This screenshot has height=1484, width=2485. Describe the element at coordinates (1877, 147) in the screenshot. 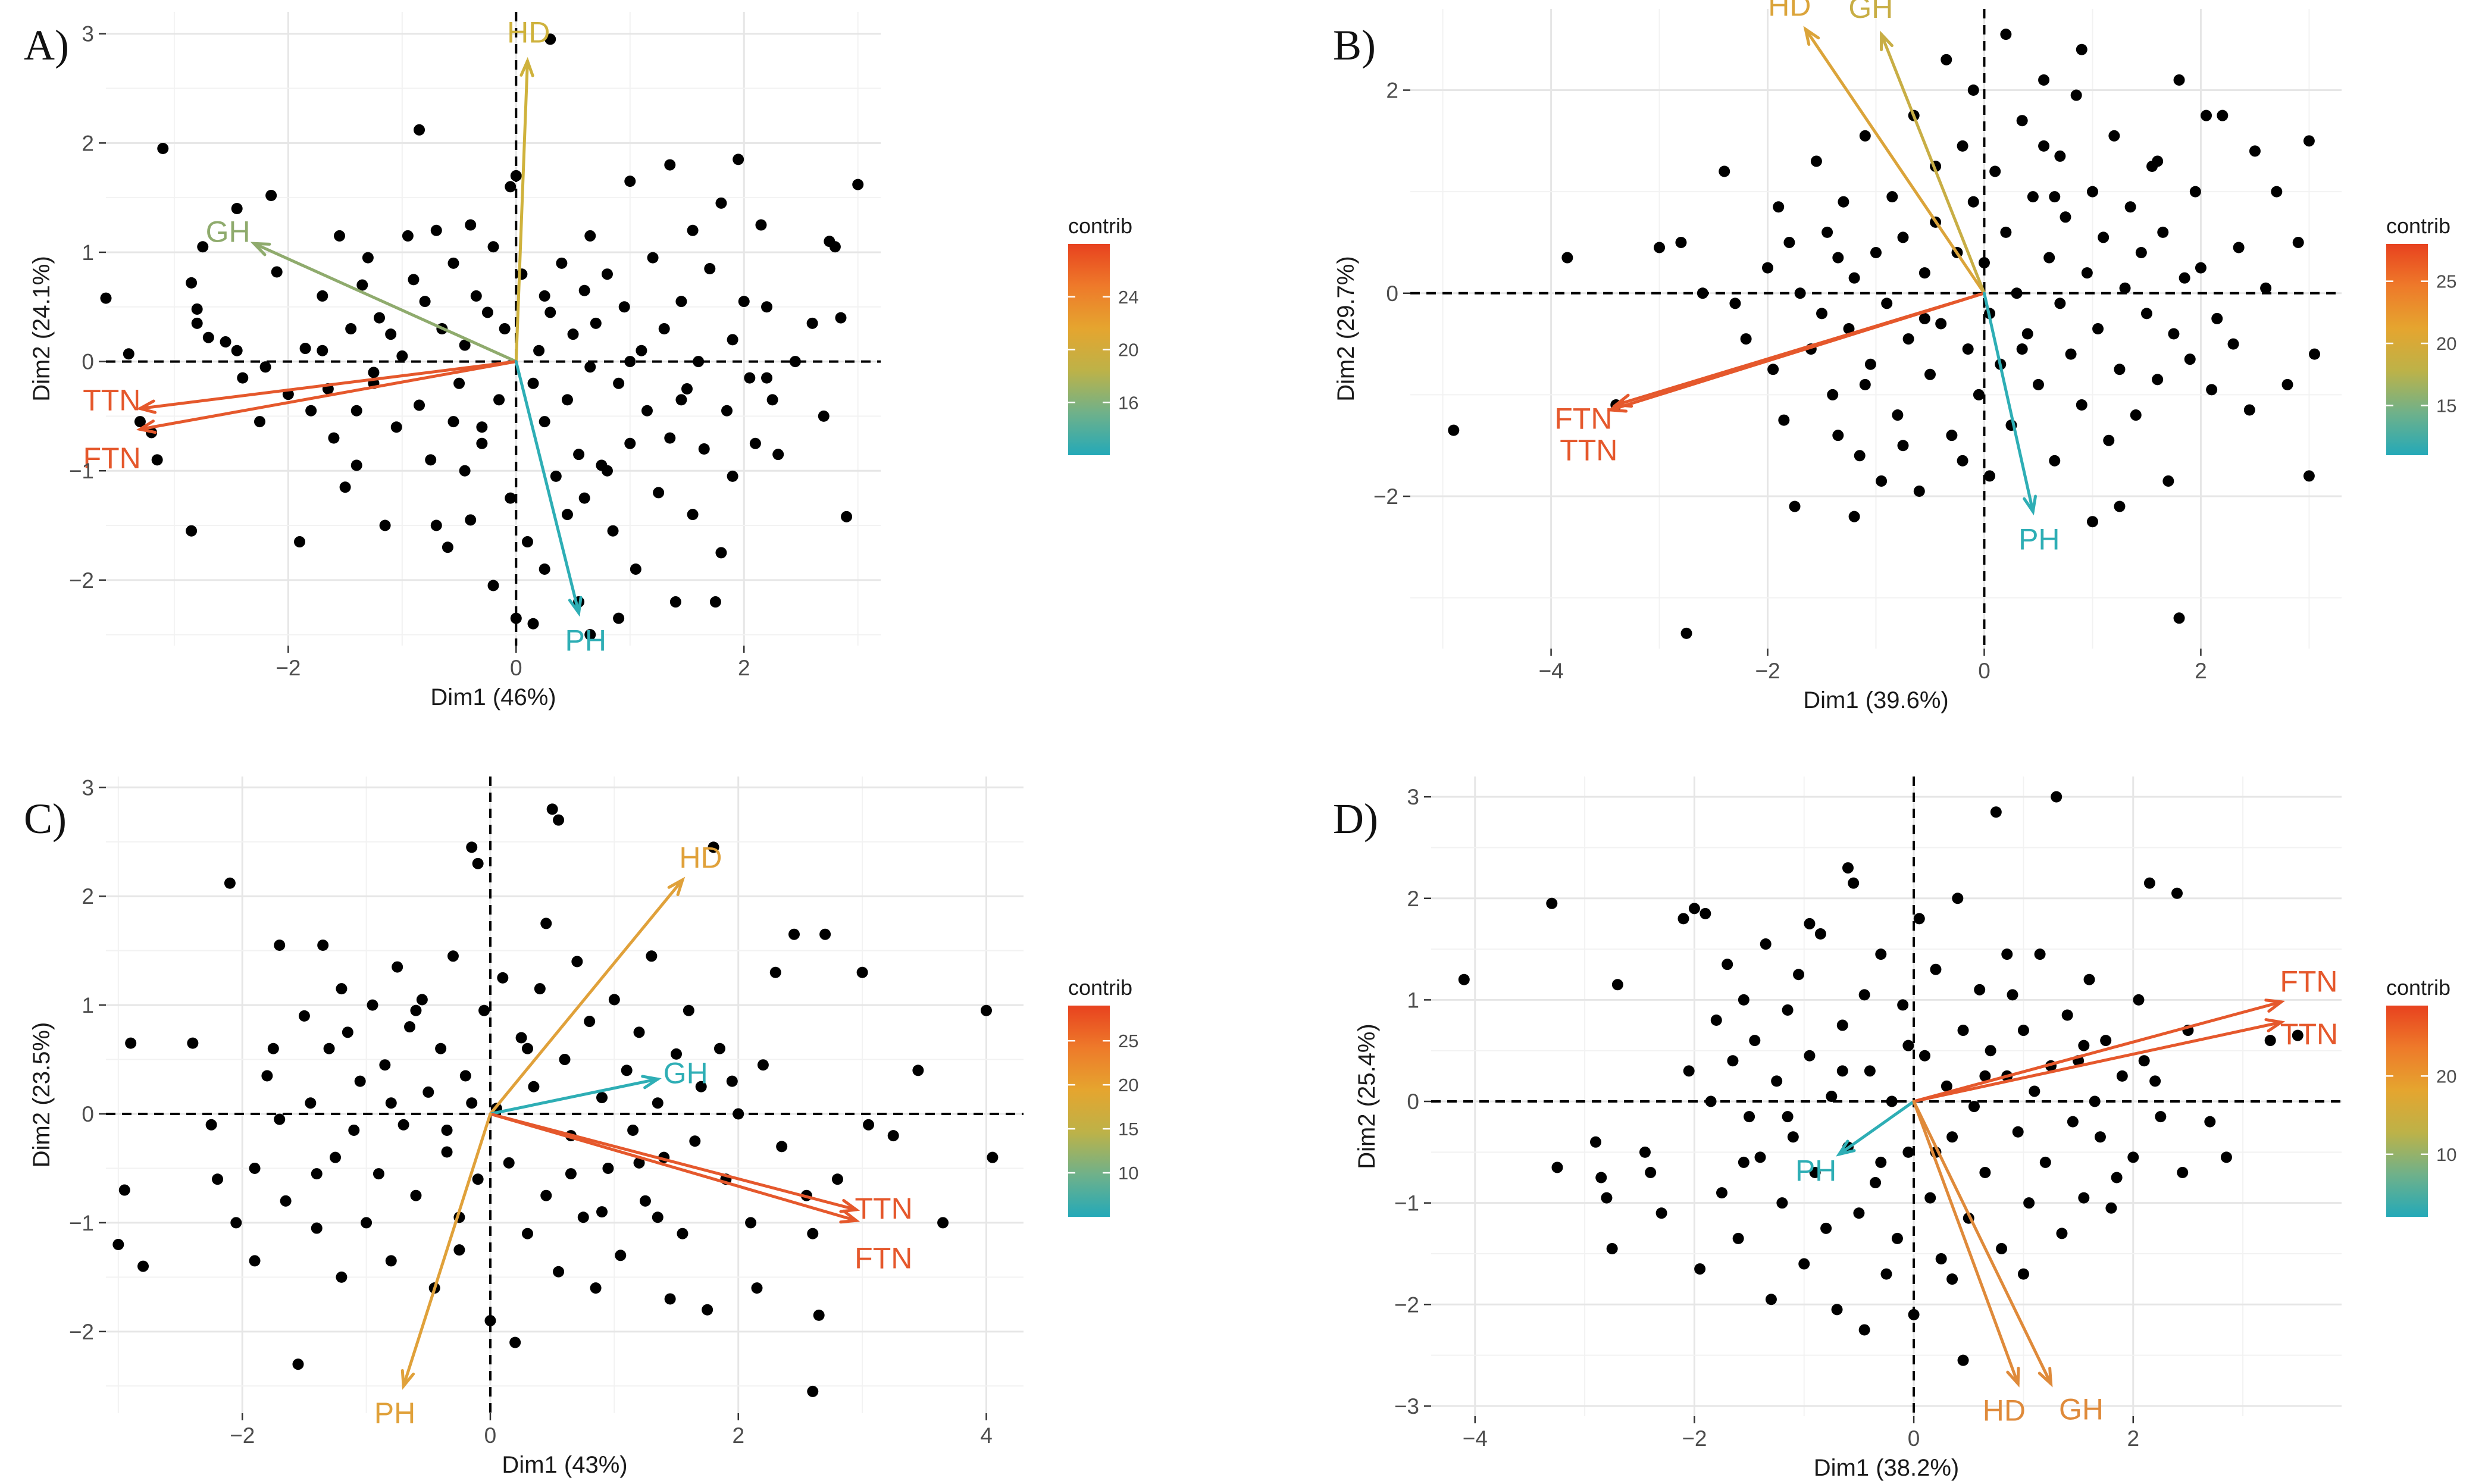

I see `loading-arrow-hd: HD` at that location.